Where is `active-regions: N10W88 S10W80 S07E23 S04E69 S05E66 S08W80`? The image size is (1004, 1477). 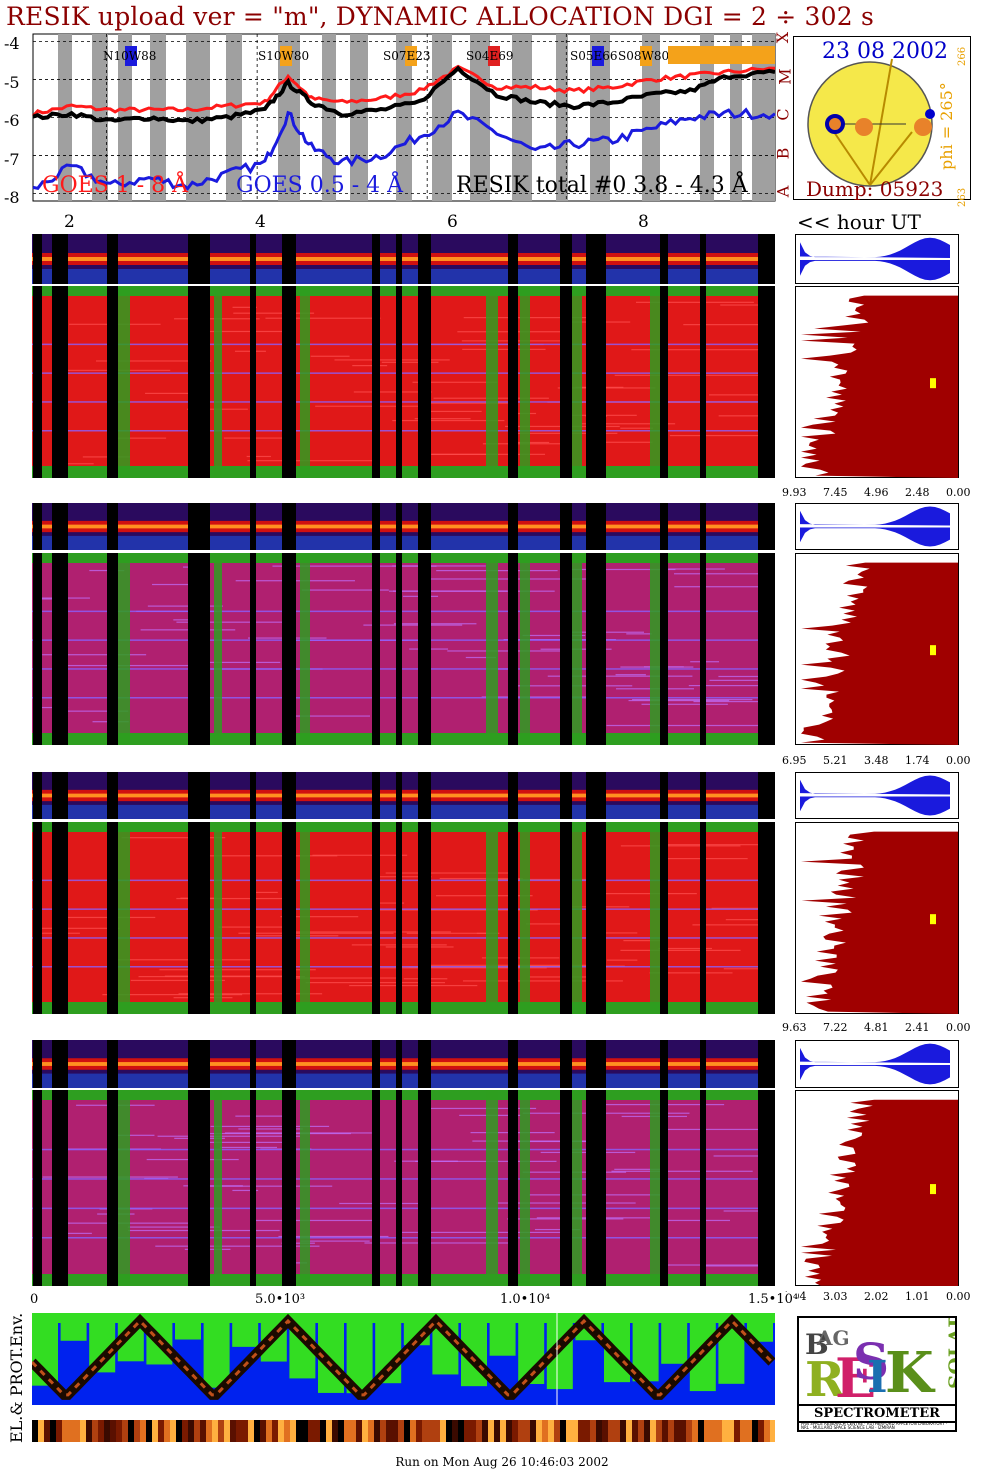
active-regions: N10W88 S10W80 S07E23 S04E69 S05E66 S08W80 is located at coordinates (439, 56).